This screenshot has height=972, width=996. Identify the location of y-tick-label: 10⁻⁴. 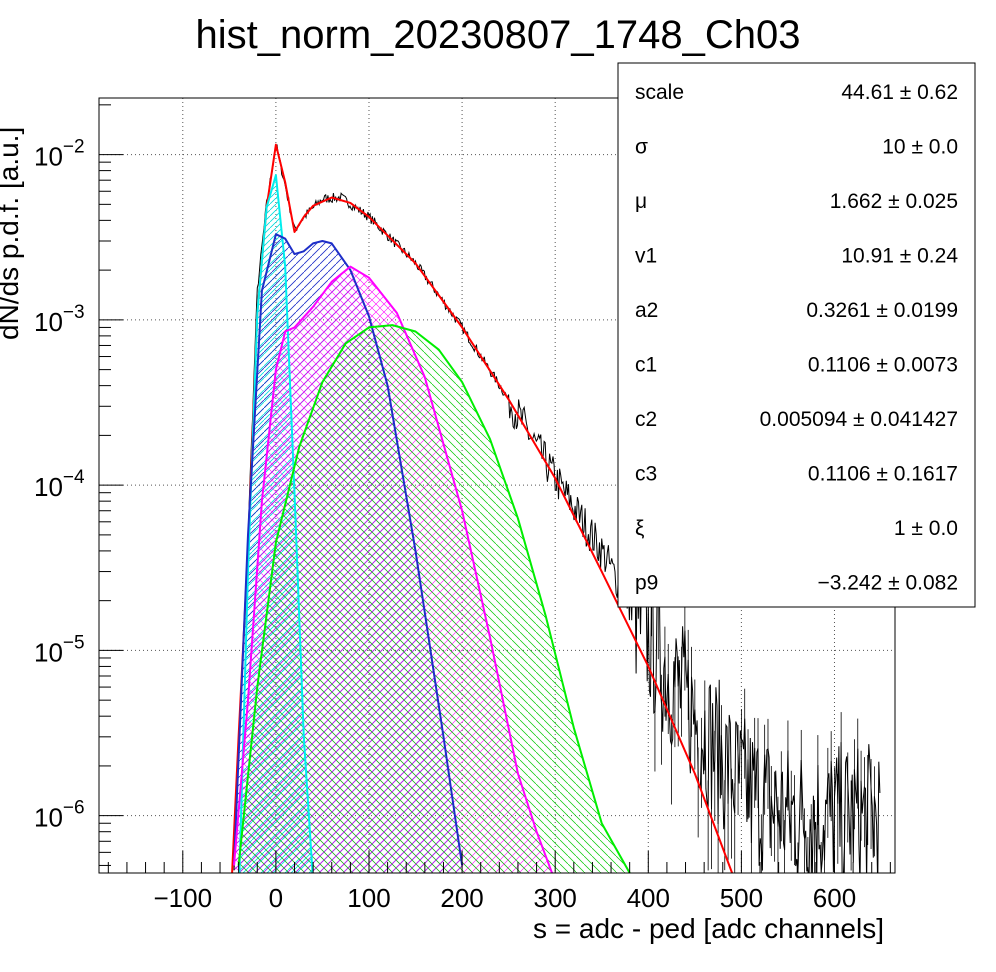
(59, 484).